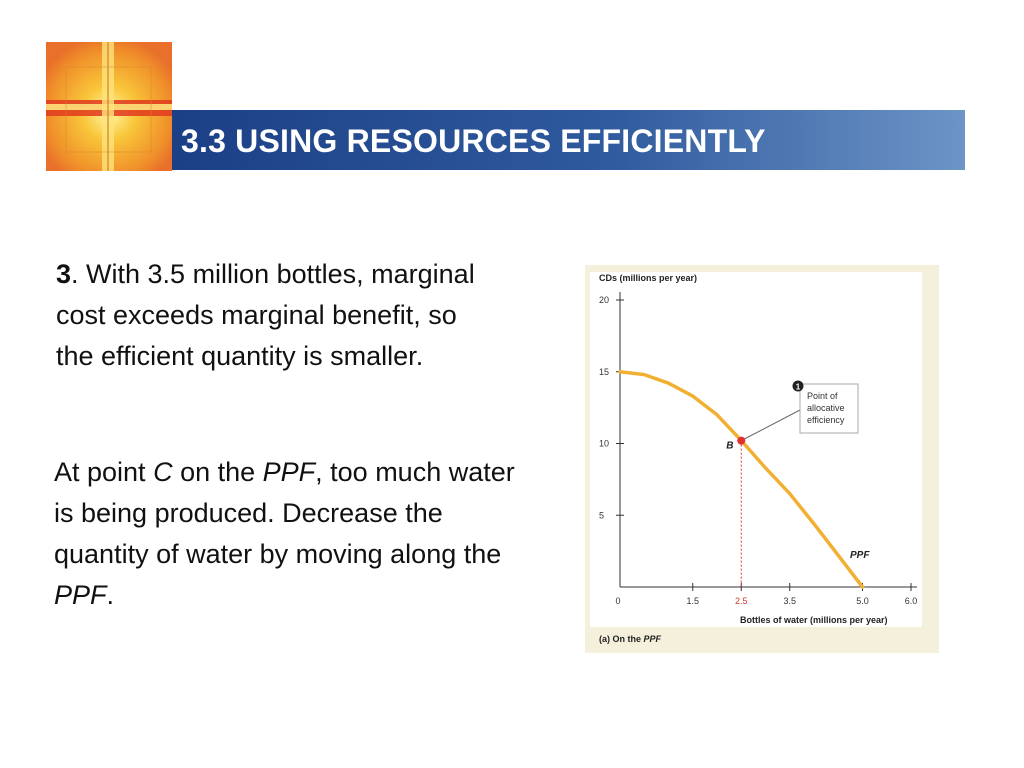  I want to click on annotation-number-badge, so click(798, 386).